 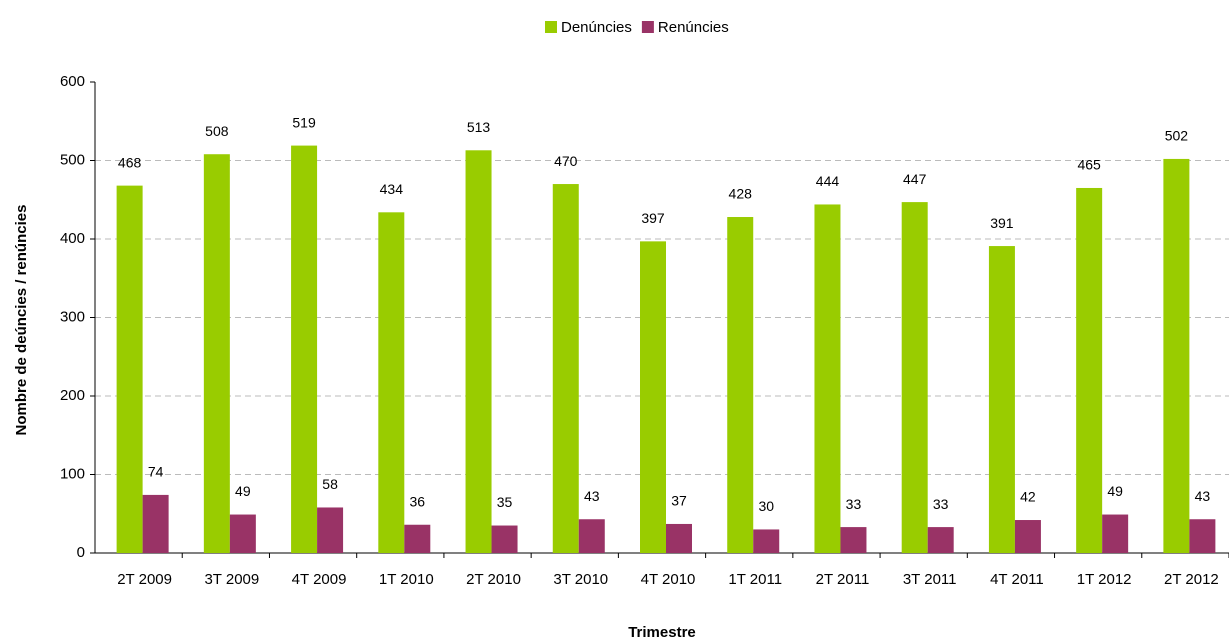 What do you see at coordinates (662, 632) in the screenshot?
I see `x-axis-label: Trimestre` at bounding box center [662, 632].